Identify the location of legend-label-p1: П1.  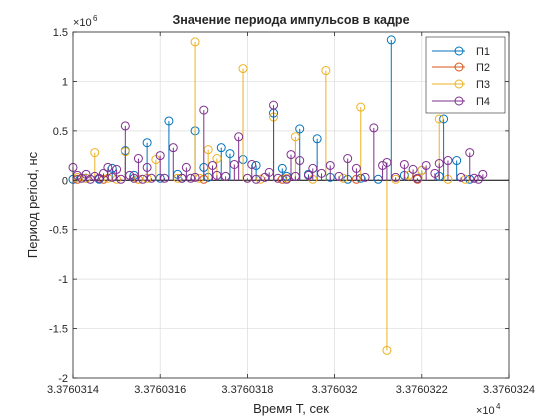
(483, 52).